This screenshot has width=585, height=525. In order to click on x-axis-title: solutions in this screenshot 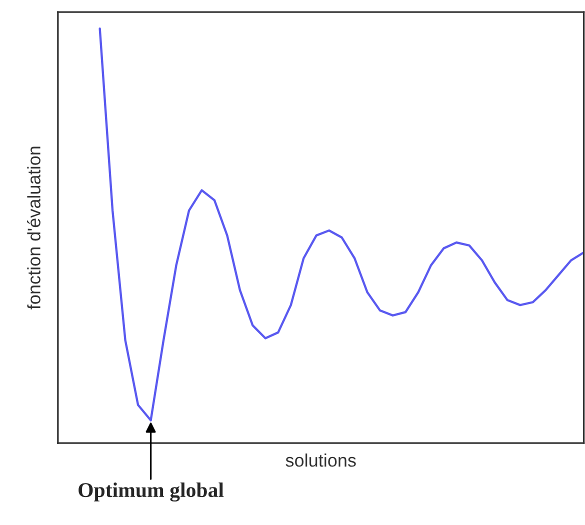, I will do `click(321, 460)`.